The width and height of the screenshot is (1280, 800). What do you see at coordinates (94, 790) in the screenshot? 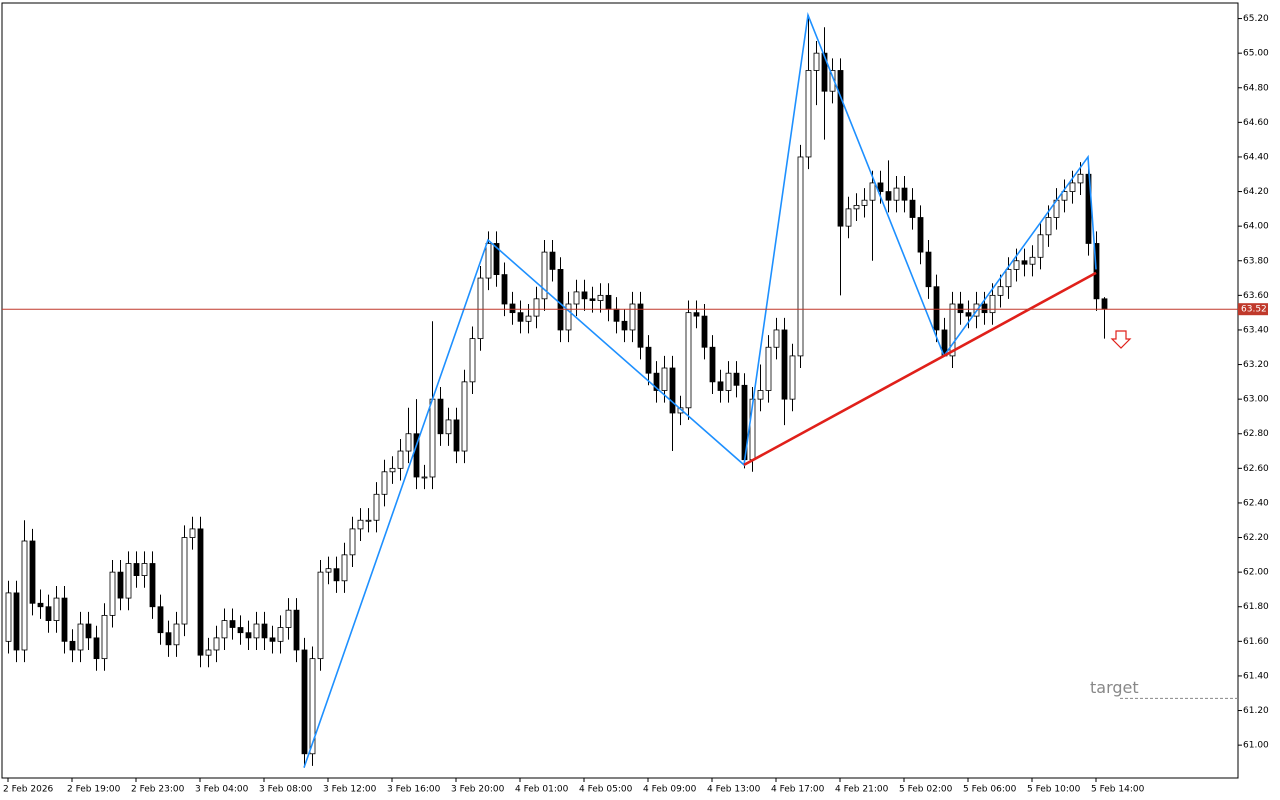
I see `x-tick-label: 2 Feb 19:00` at bounding box center [94, 790].